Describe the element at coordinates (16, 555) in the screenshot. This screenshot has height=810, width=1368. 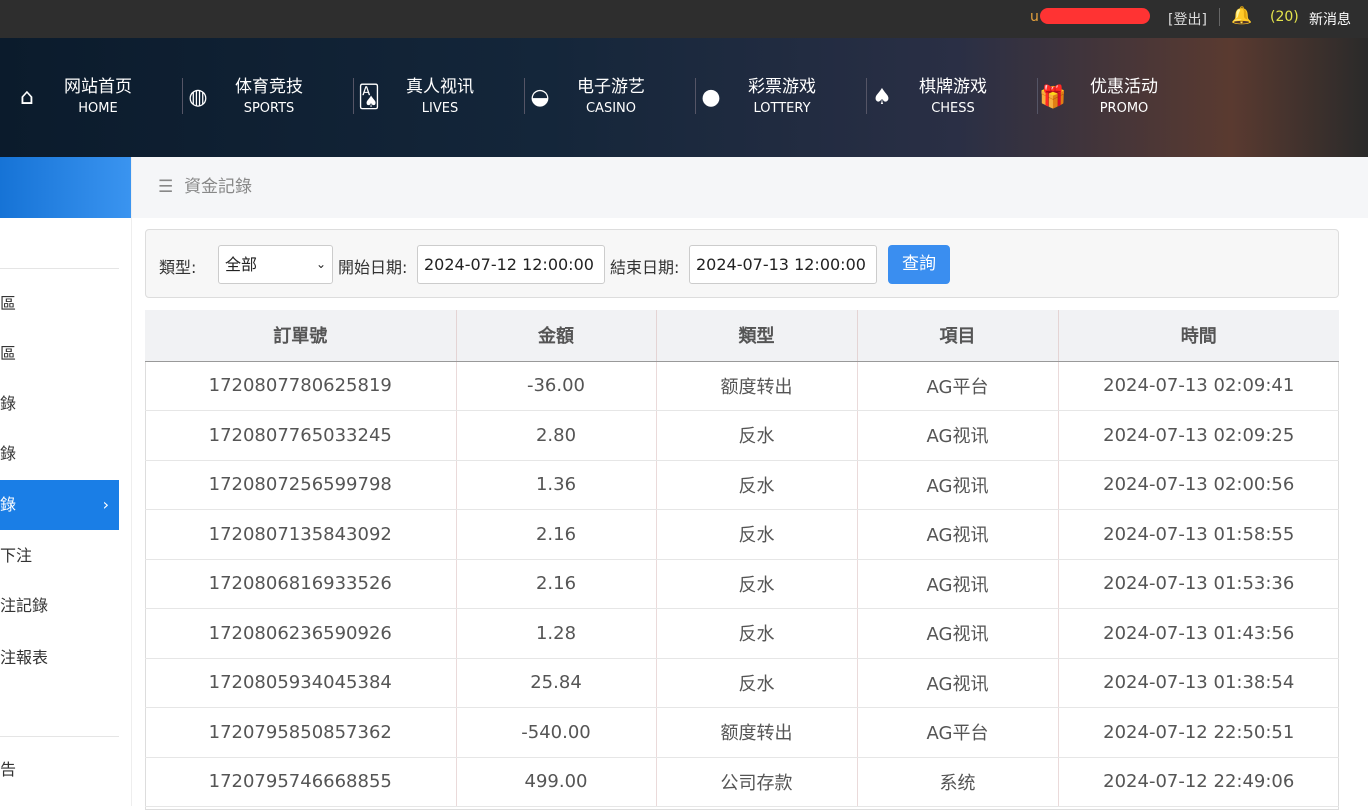
I see `sidebar-item-label: 下注` at that location.